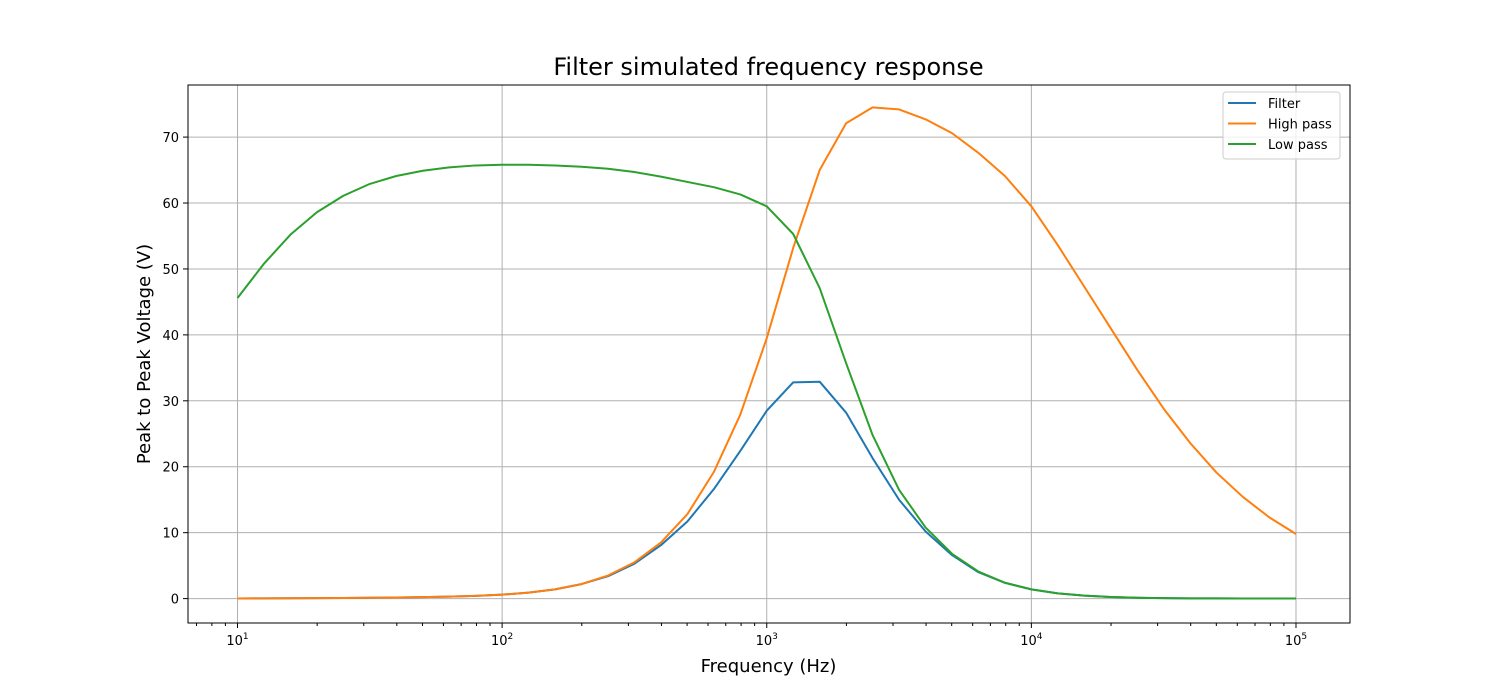 The height and width of the screenshot is (700, 1500). What do you see at coordinates (237, 640) in the screenshot?
I see `x-tick-label: 10¹` at bounding box center [237, 640].